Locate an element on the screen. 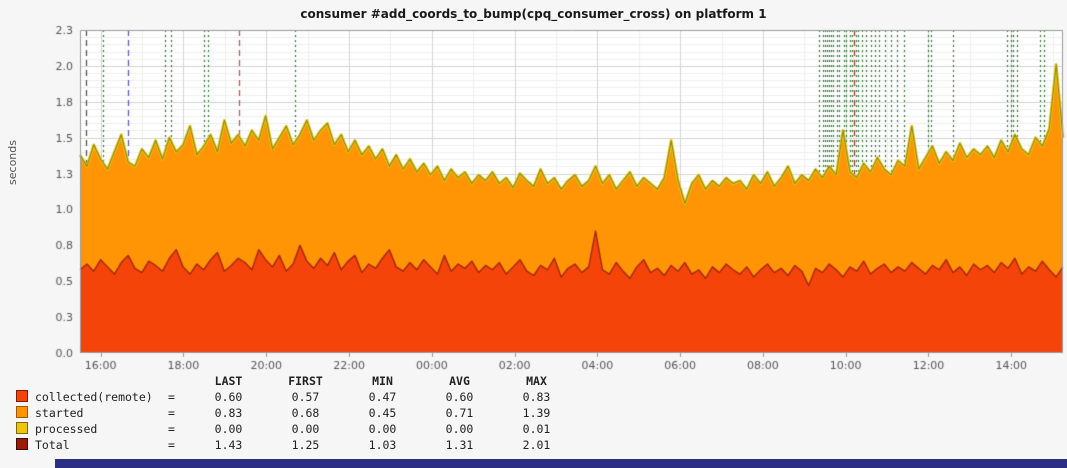 Image resolution: width=1067 pixels, height=468 pixels. legend-value: 1.25 is located at coordinates (305, 445).